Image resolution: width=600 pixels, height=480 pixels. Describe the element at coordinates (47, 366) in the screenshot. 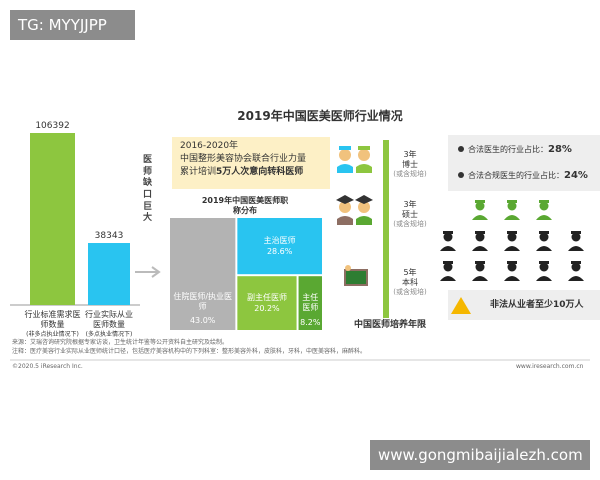

I see `copyright: ©2020.5 iResearch Inc.` at that location.